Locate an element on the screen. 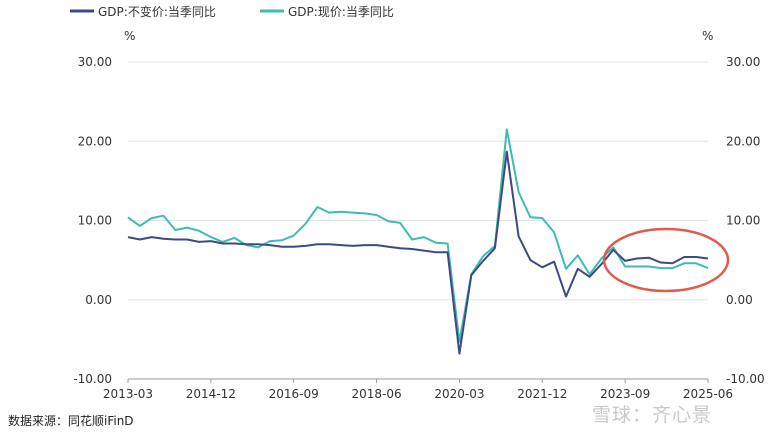 Image resolution: width=779 pixels, height=441 pixels. legend: GDP:不变价:当季同比 GDP:现价:当季同比 is located at coordinates (232, 11).